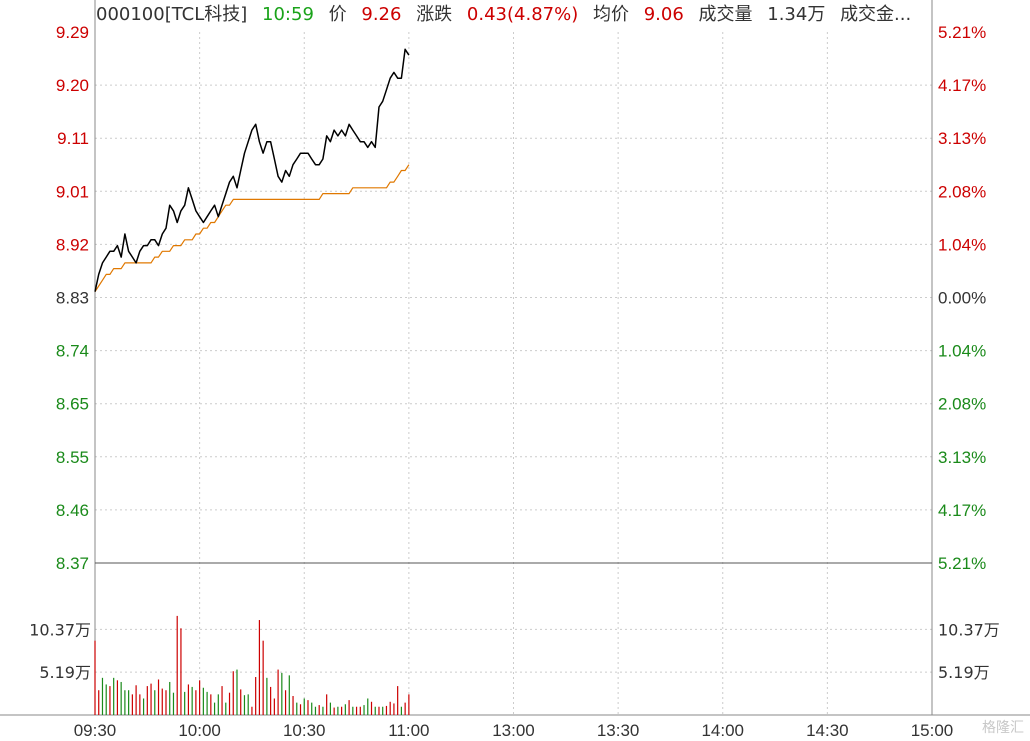 The height and width of the screenshot is (741, 1030). What do you see at coordinates (827, 730) in the screenshot?
I see `time-tick-label: 14:30` at bounding box center [827, 730].